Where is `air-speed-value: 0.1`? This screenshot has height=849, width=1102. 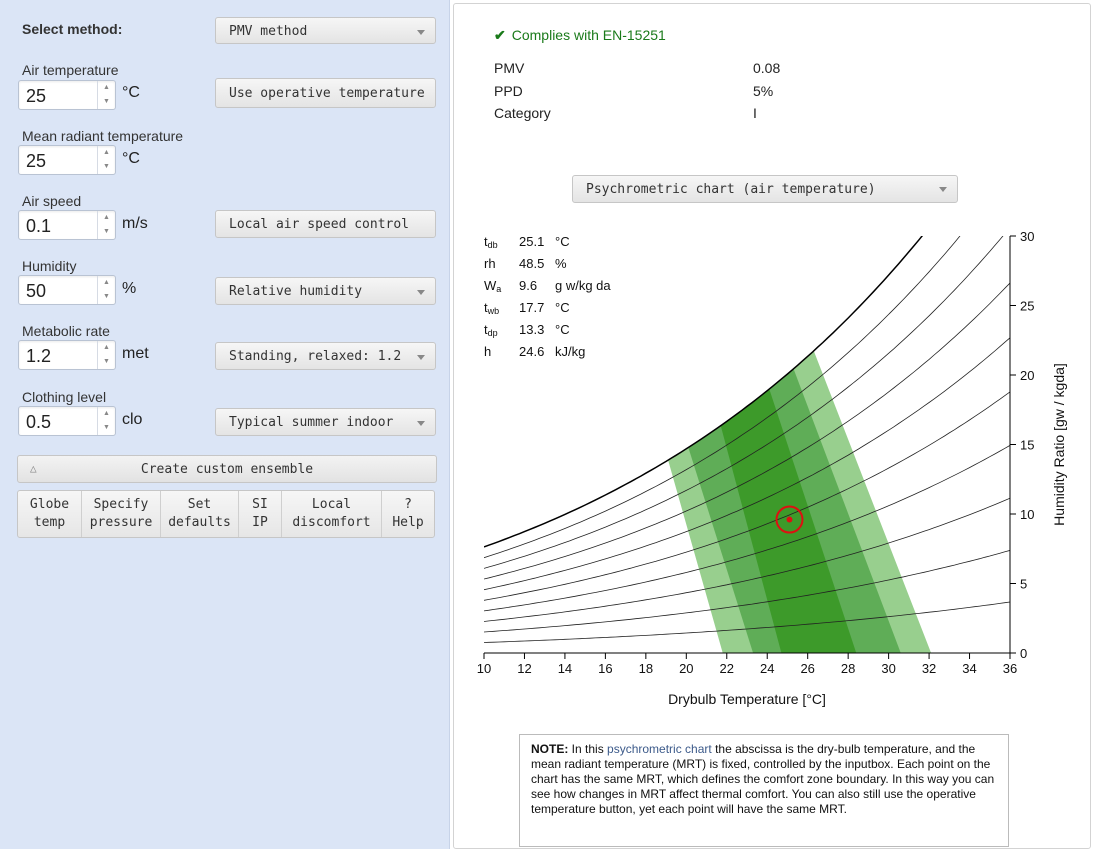
air-speed-value: 0.1 is located at coordinates (39, 226).